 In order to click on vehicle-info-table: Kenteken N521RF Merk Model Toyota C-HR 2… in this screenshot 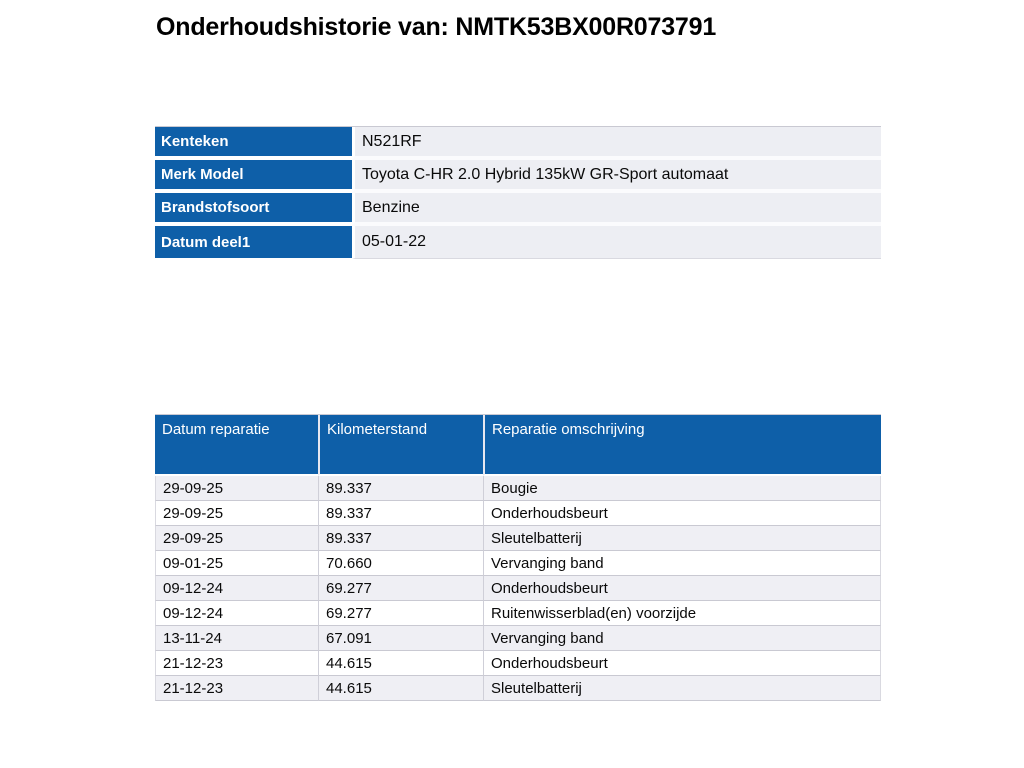, I will do `click(518, 192)`.